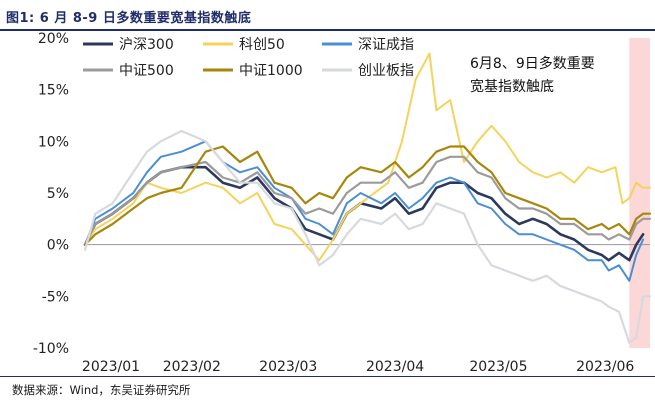  I want to click on x-tick-label: 2023/05, so click(498, 367).